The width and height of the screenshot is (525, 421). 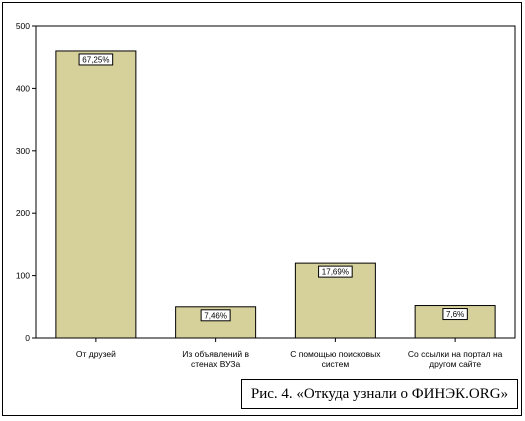 I want to click on category-label: От друзей, so click(x=96, y=354).